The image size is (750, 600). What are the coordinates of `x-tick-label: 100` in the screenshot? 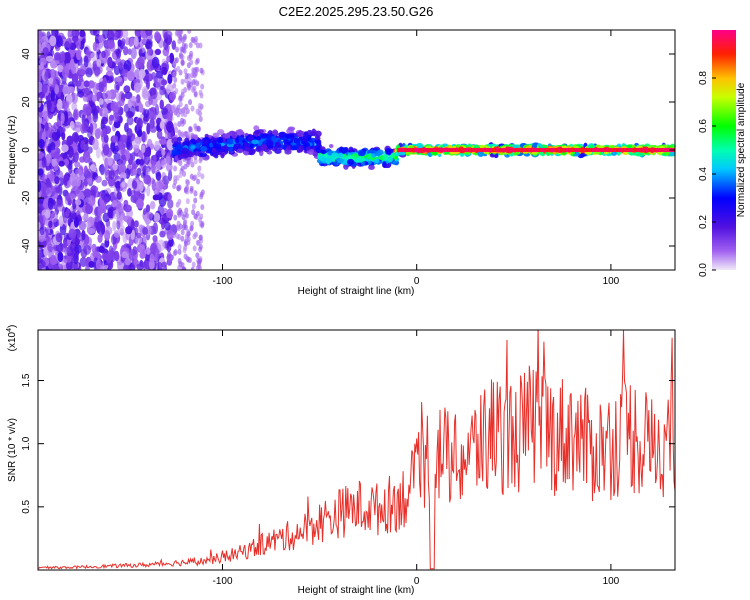 It's located at (611, 581).